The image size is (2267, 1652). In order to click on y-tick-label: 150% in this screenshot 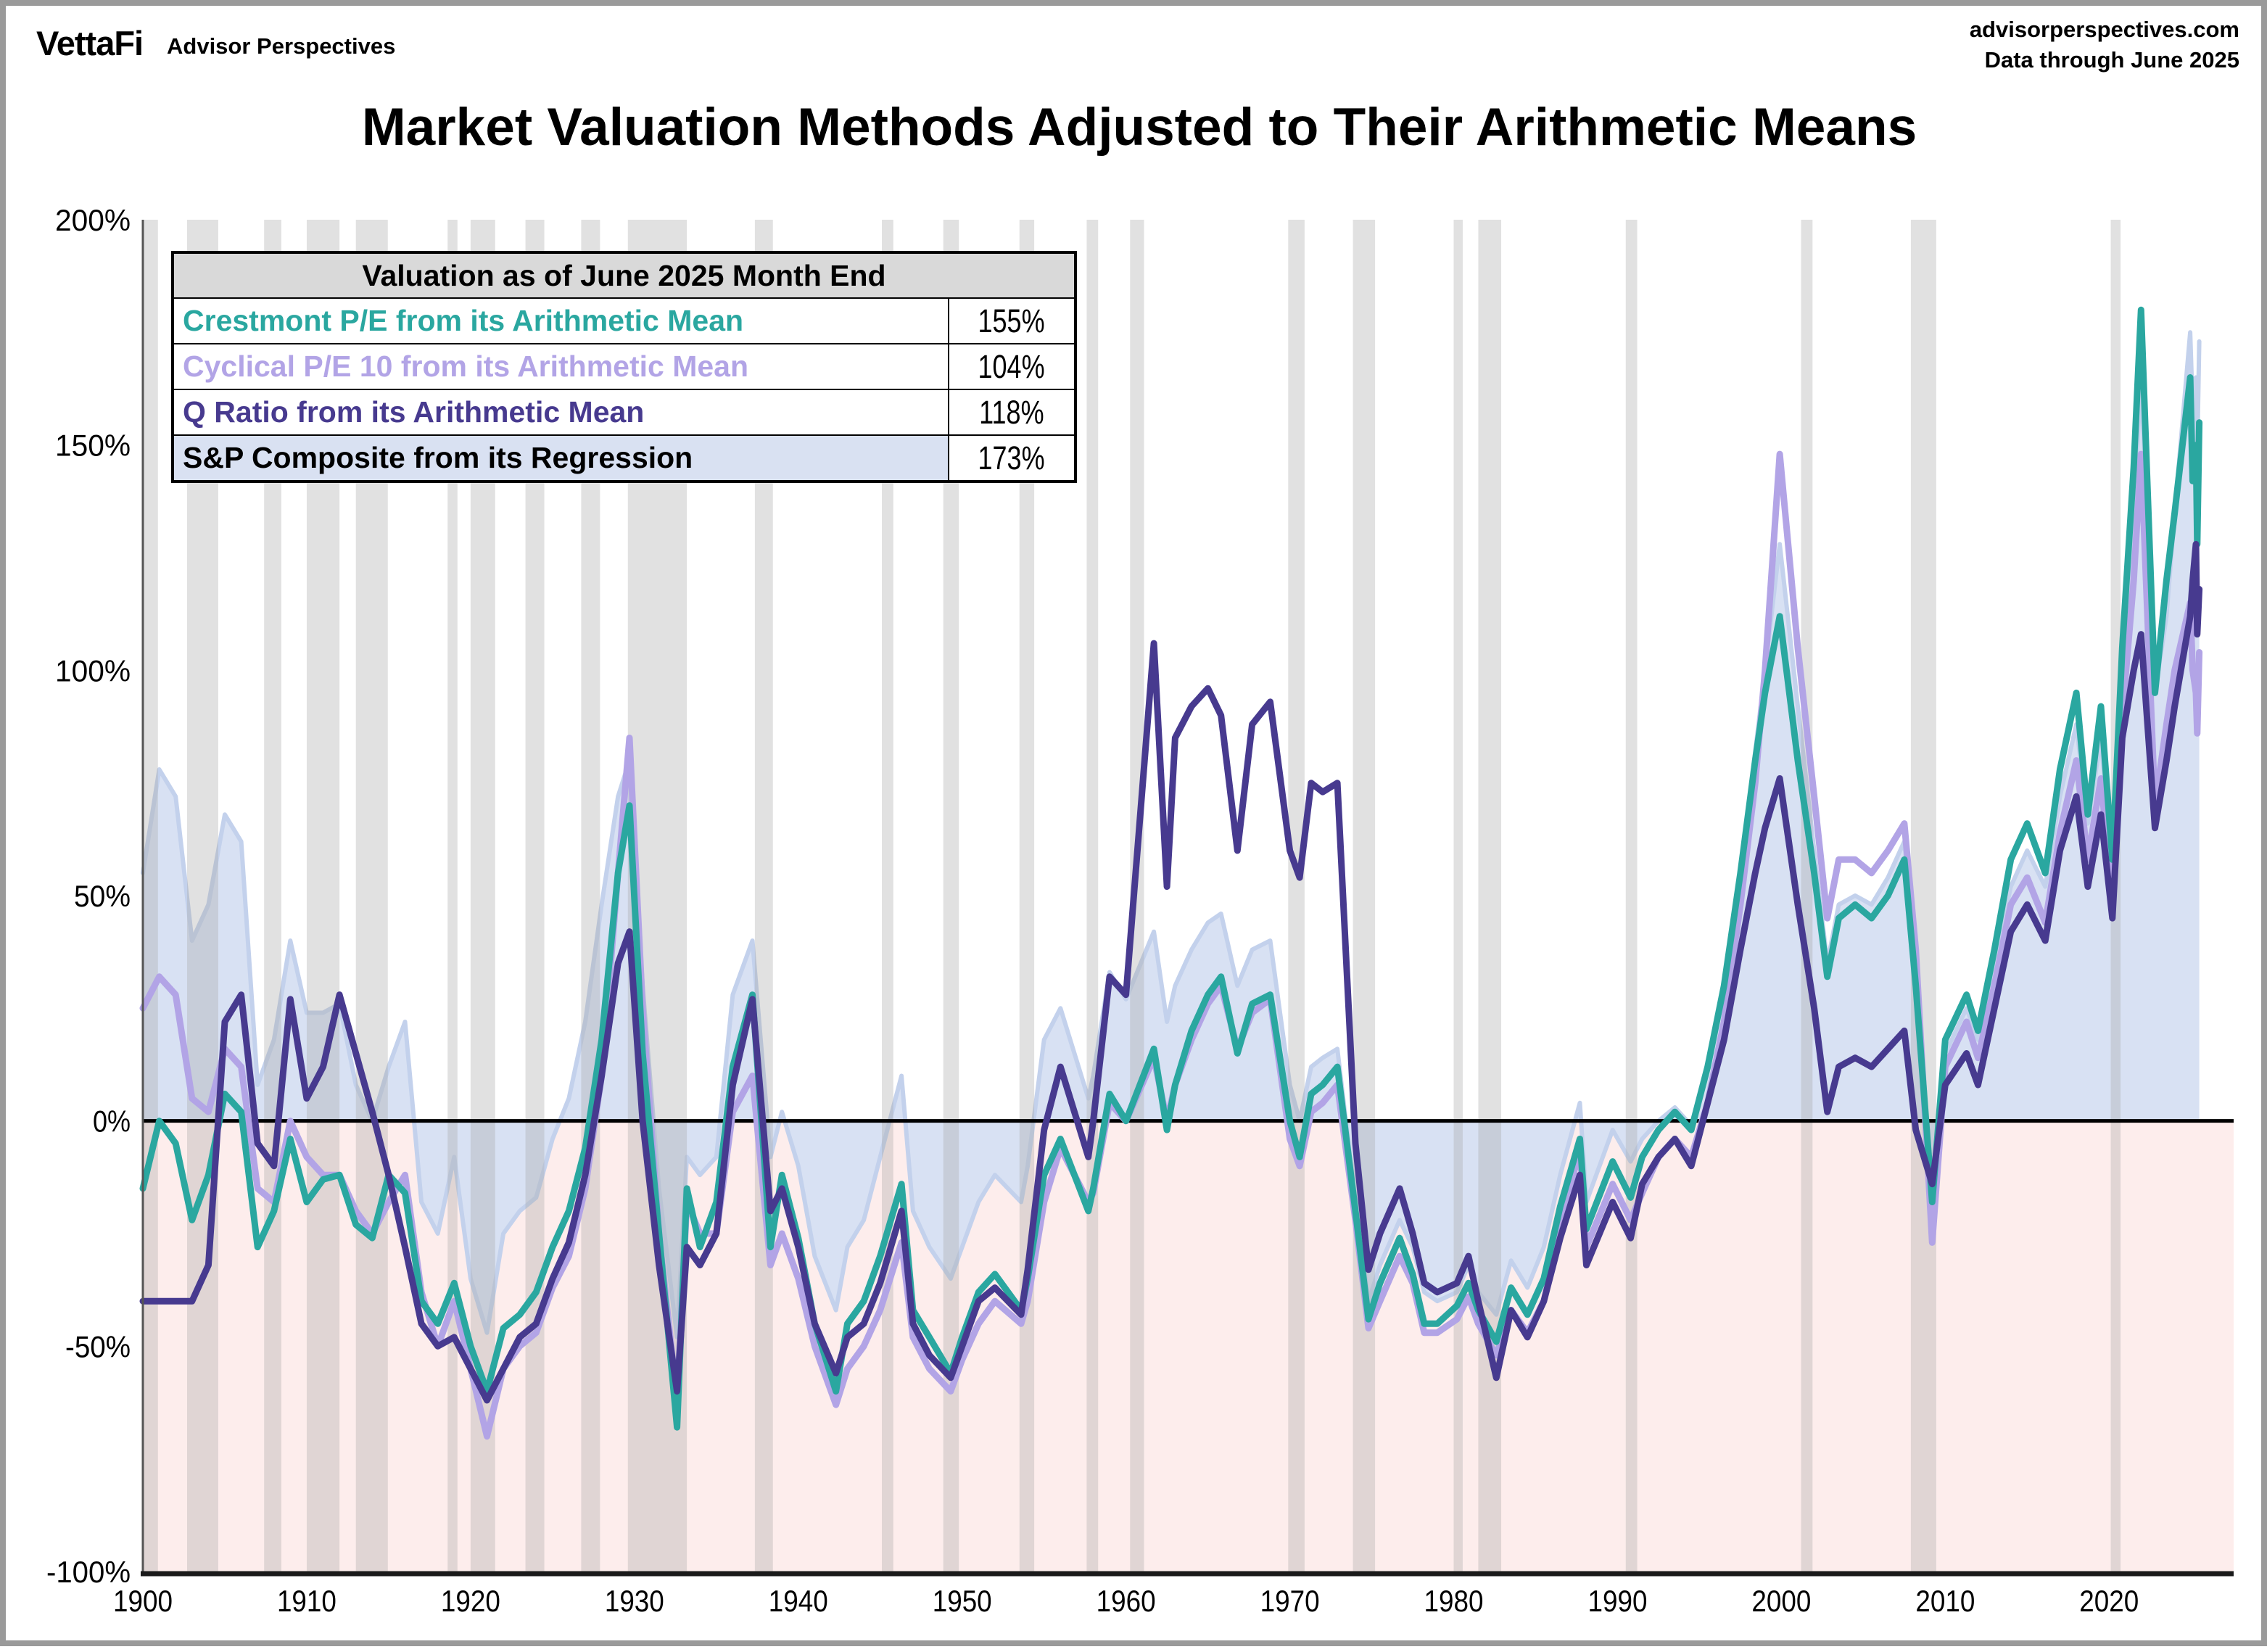, I will do `click(93, 446)`.